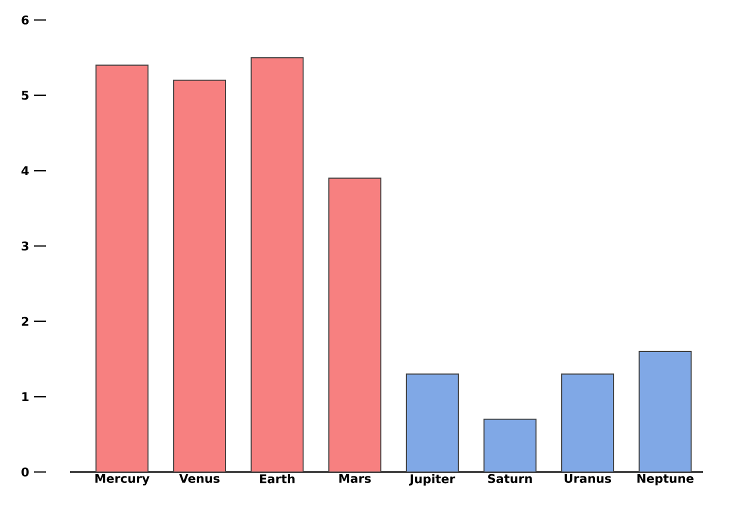  What do you see at coordinates (588, 478) in the screenshot?
I see `x-tick-label: Uranus` at bounding box center [588, 478].